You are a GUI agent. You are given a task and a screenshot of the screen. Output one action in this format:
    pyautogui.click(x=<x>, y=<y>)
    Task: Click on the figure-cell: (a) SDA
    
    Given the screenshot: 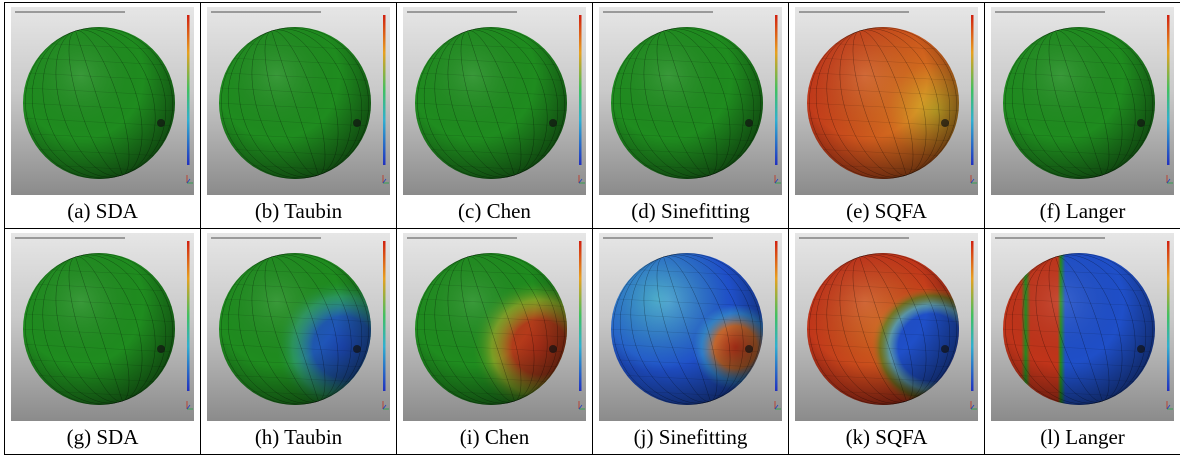 What is the action you would take?
    pyautogui.click(x=102, y=115)
    